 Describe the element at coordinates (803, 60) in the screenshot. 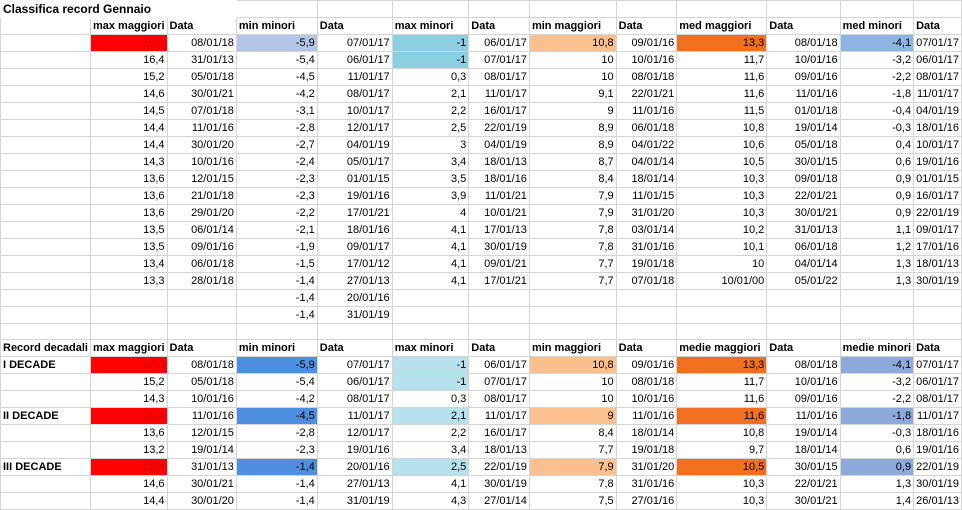

I see `table-cell: 10/01/16` at that location.